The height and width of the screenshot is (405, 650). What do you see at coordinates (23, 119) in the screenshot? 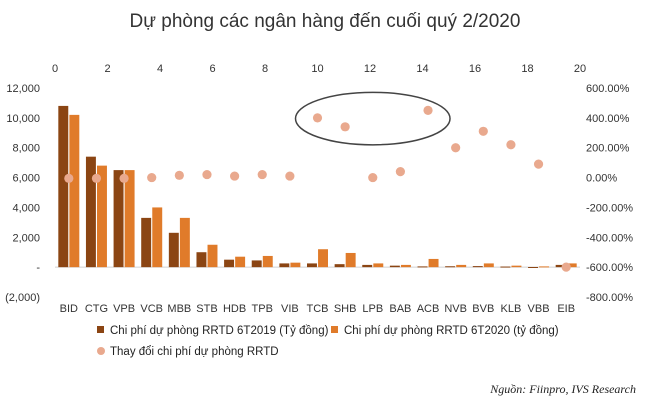
I see `left-axis-tick-label: 10,000` at bounding box center [23, 119].